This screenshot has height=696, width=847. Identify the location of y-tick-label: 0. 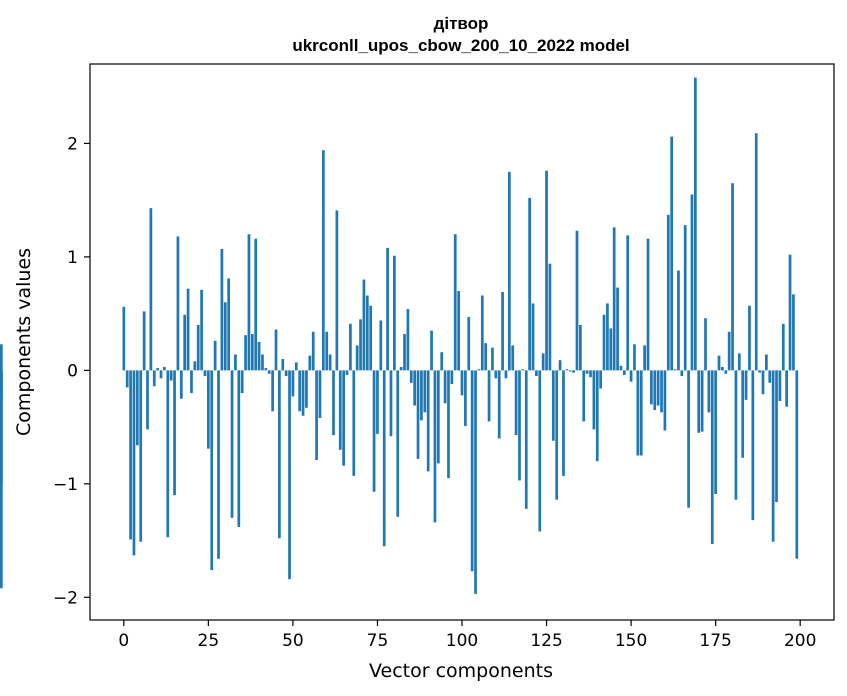
(72, 371).